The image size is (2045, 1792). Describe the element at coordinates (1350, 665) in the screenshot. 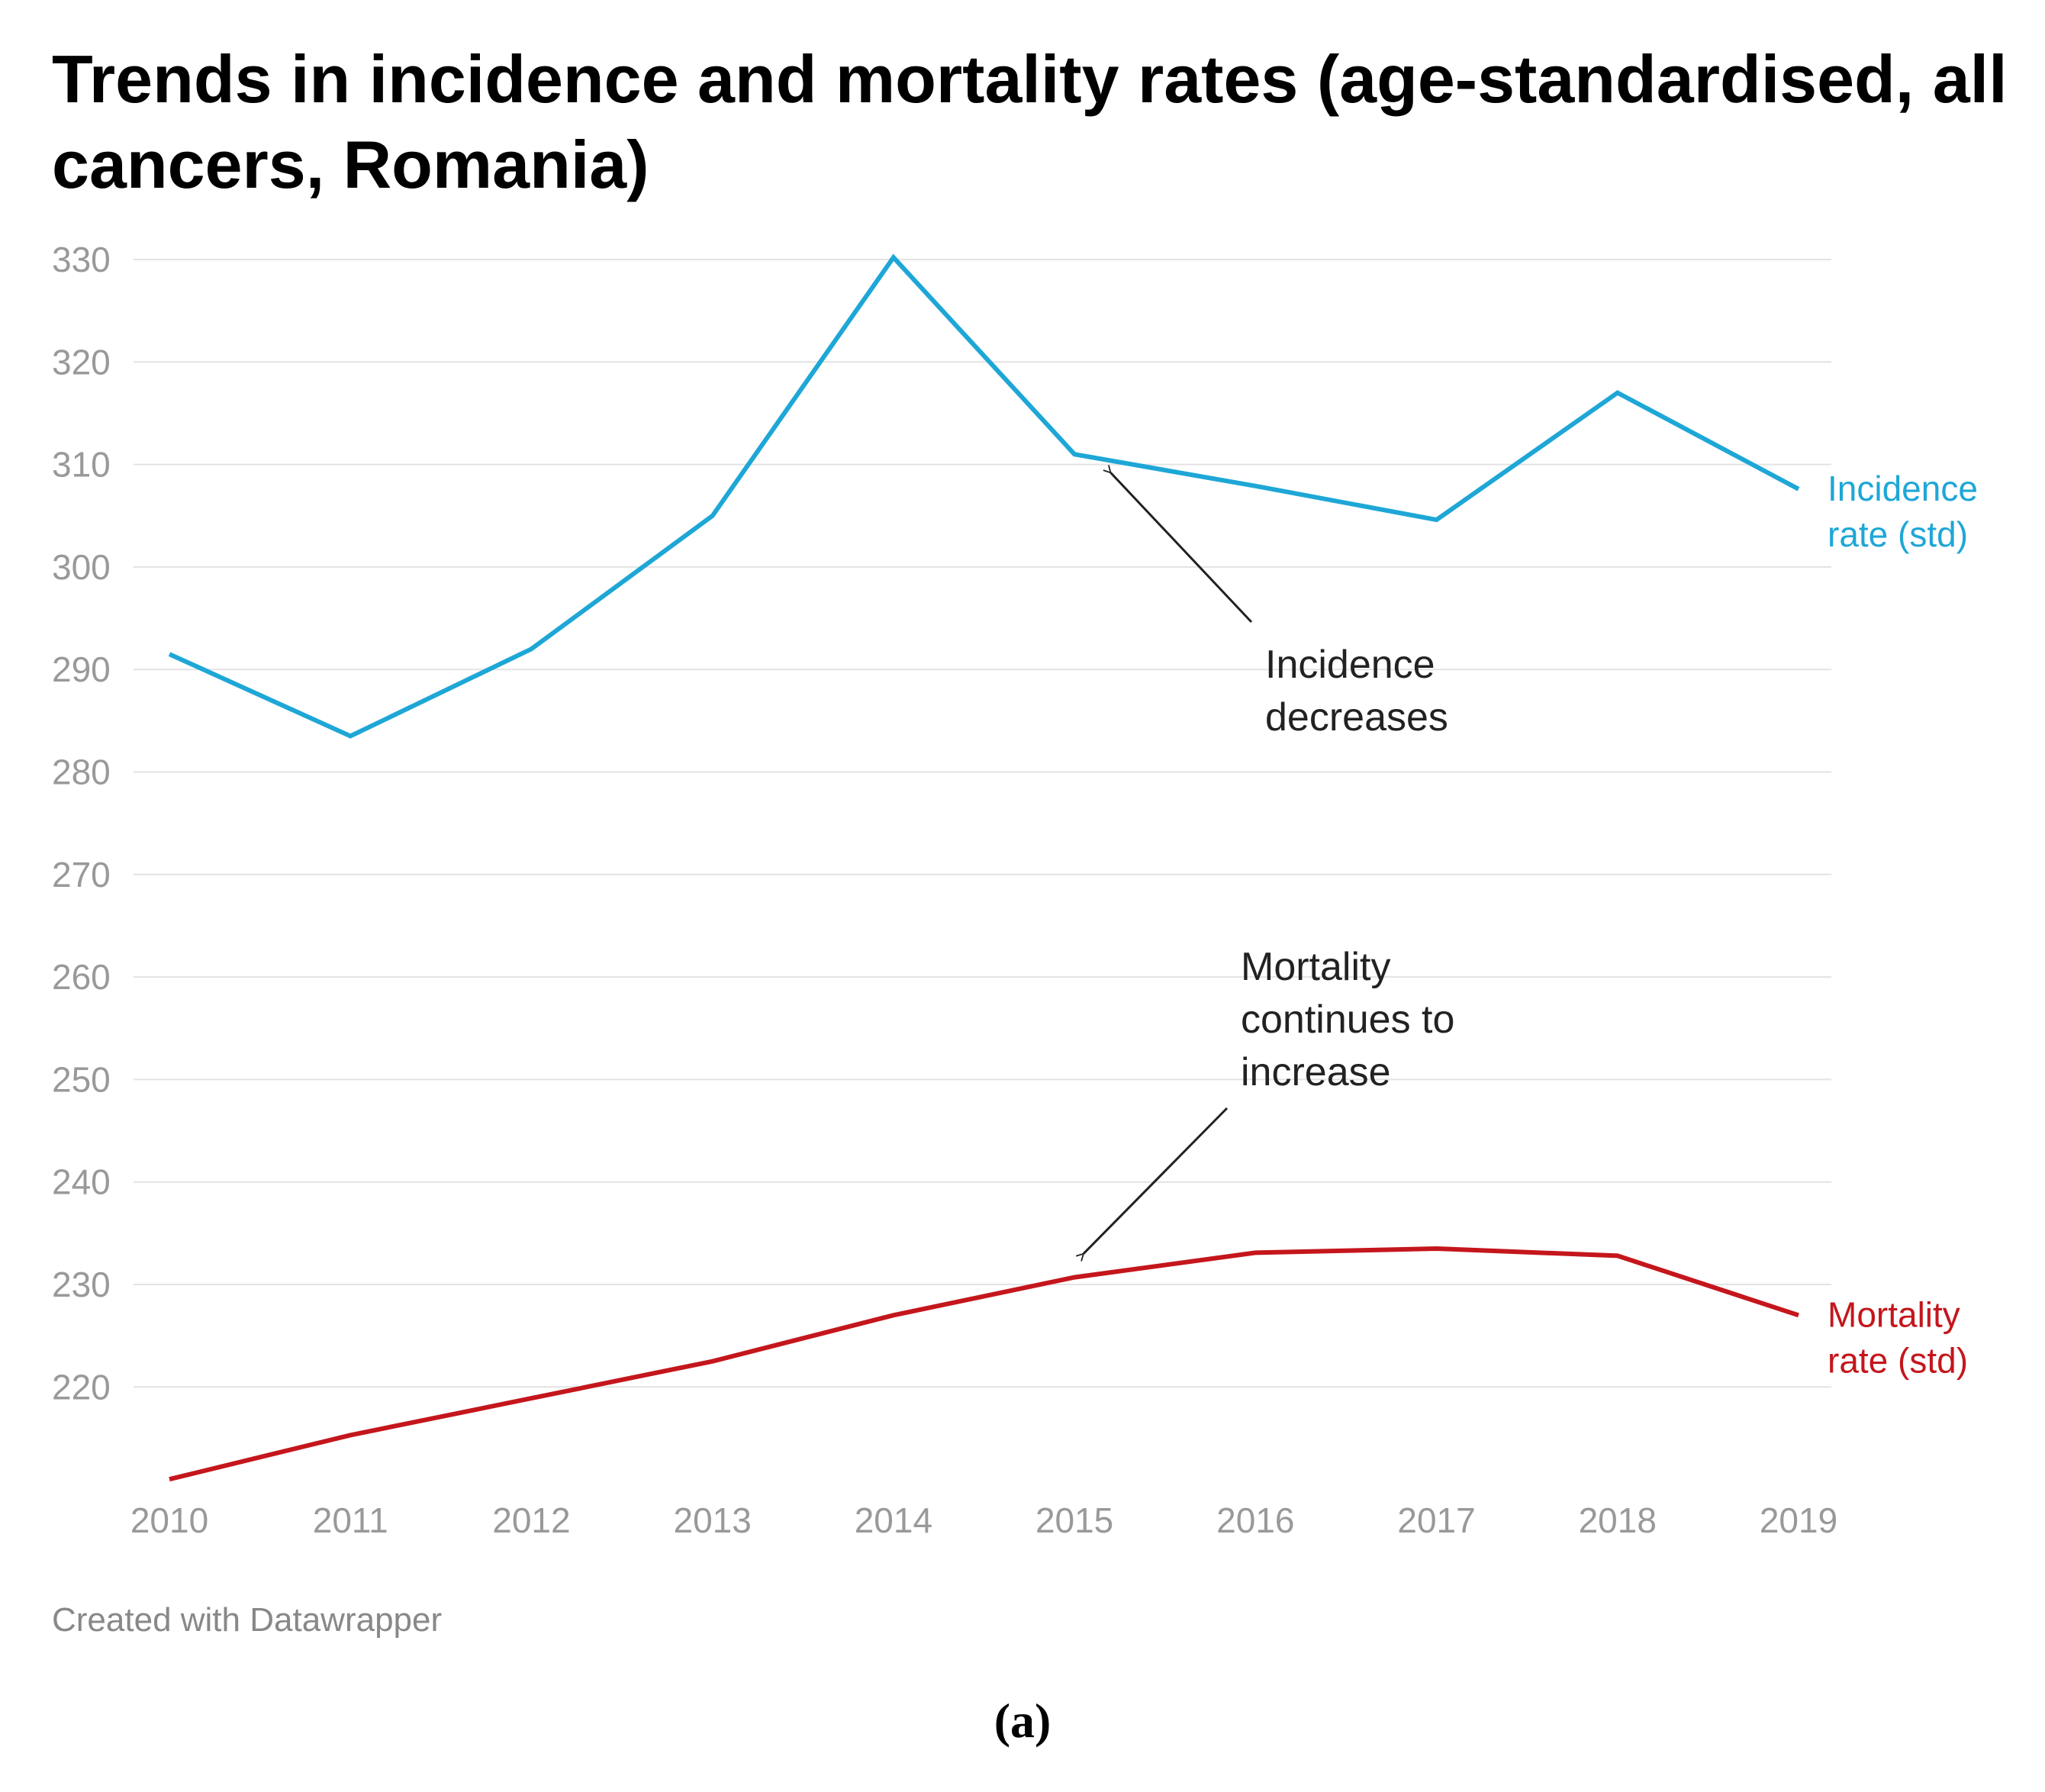

I see `annotation-text: Incidence` at that location.